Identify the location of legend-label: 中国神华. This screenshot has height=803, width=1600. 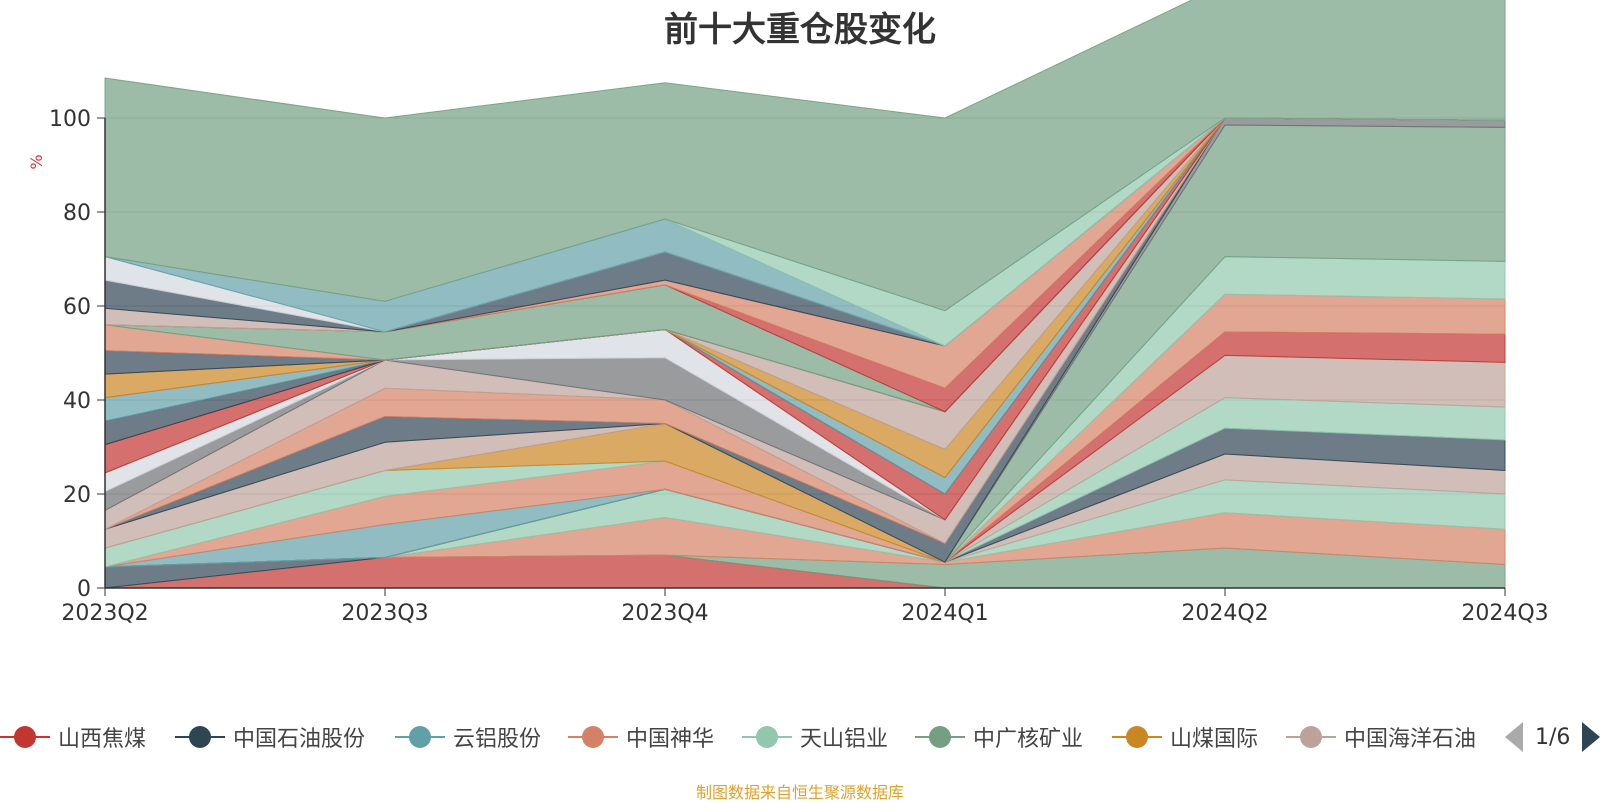
(670, 739).